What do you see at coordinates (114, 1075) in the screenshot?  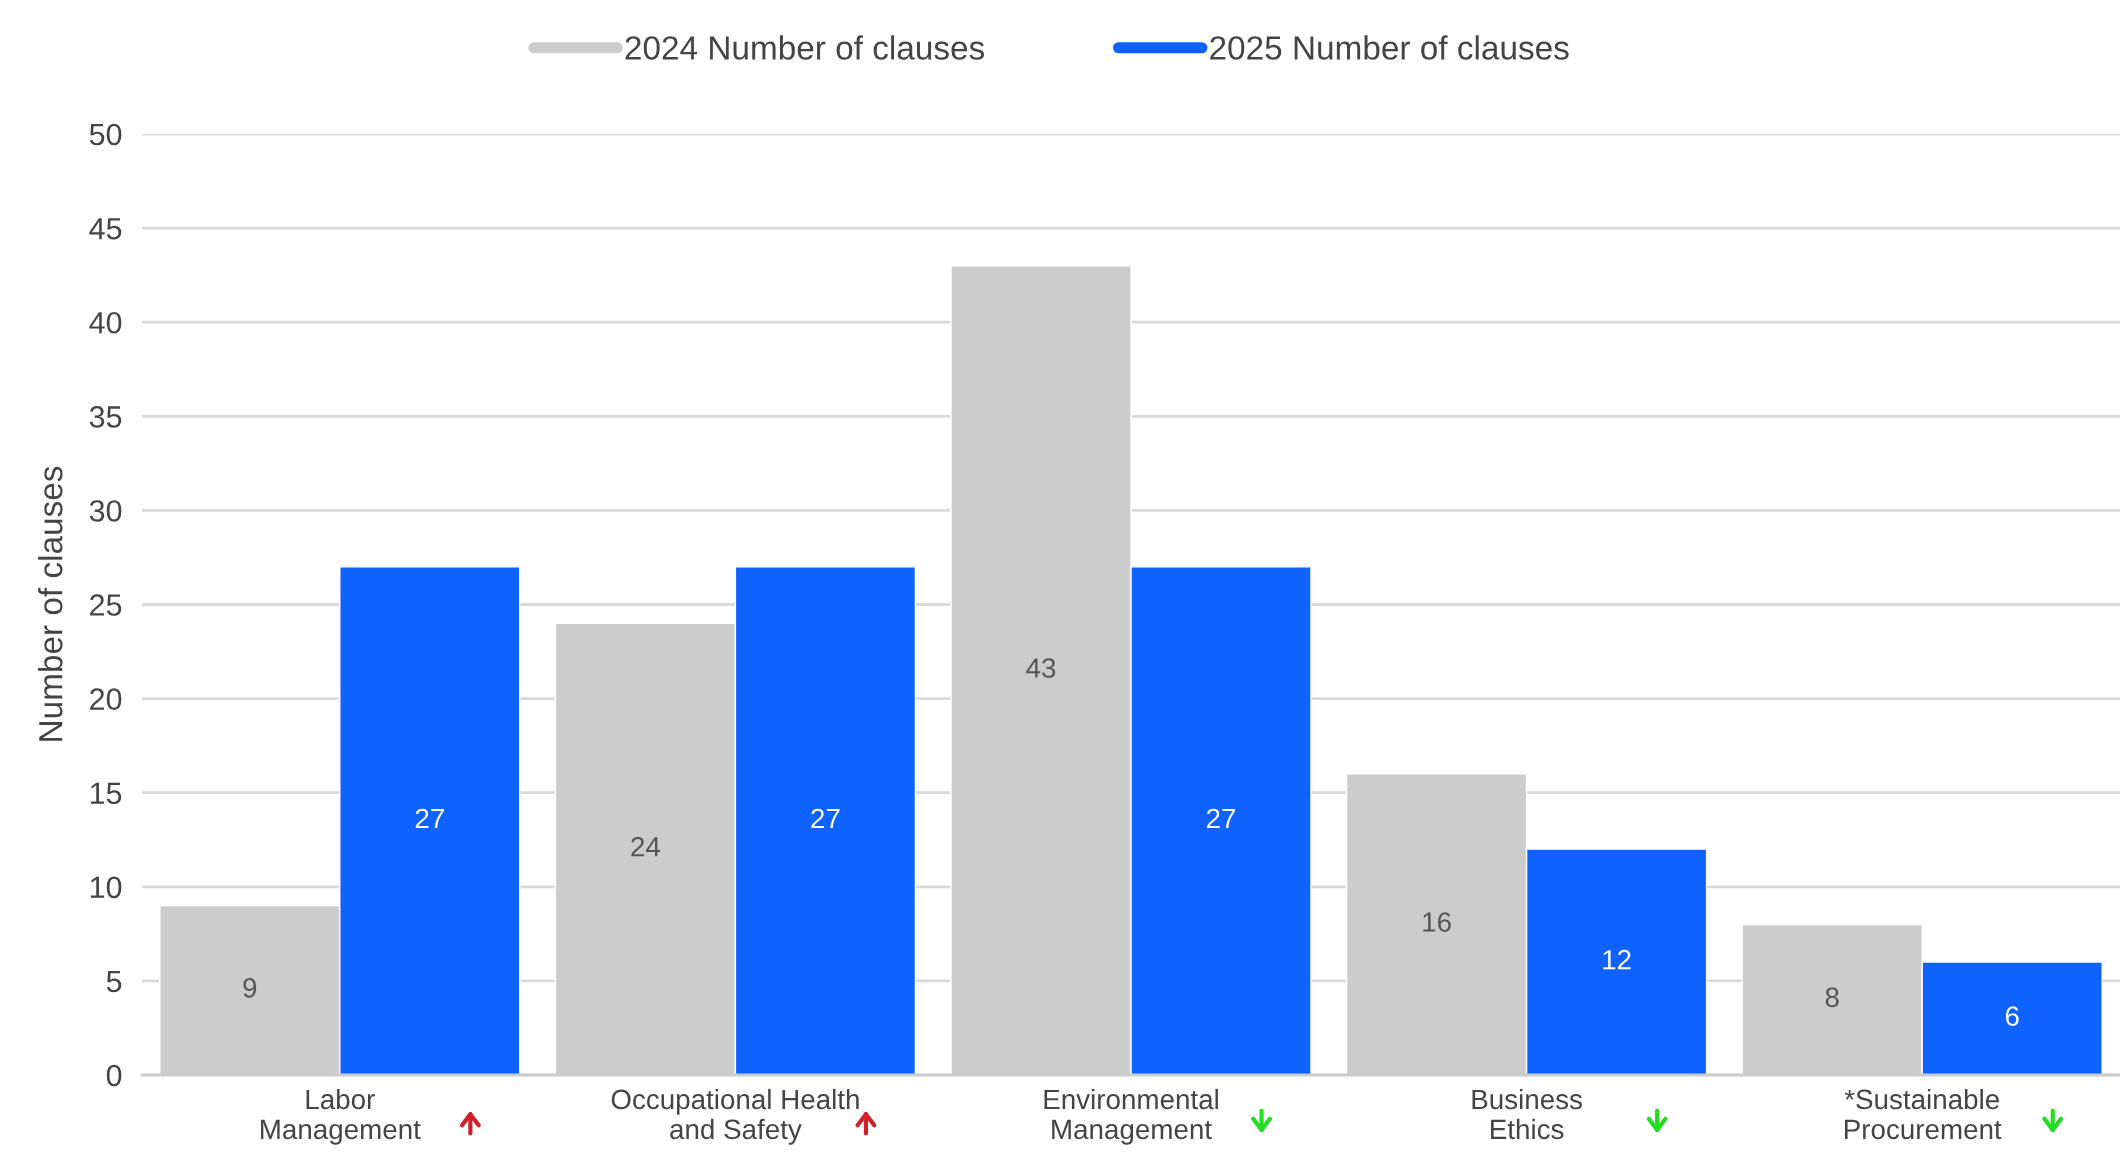 I see `y-tick-label: 0` at bounding box center [114, 1075].